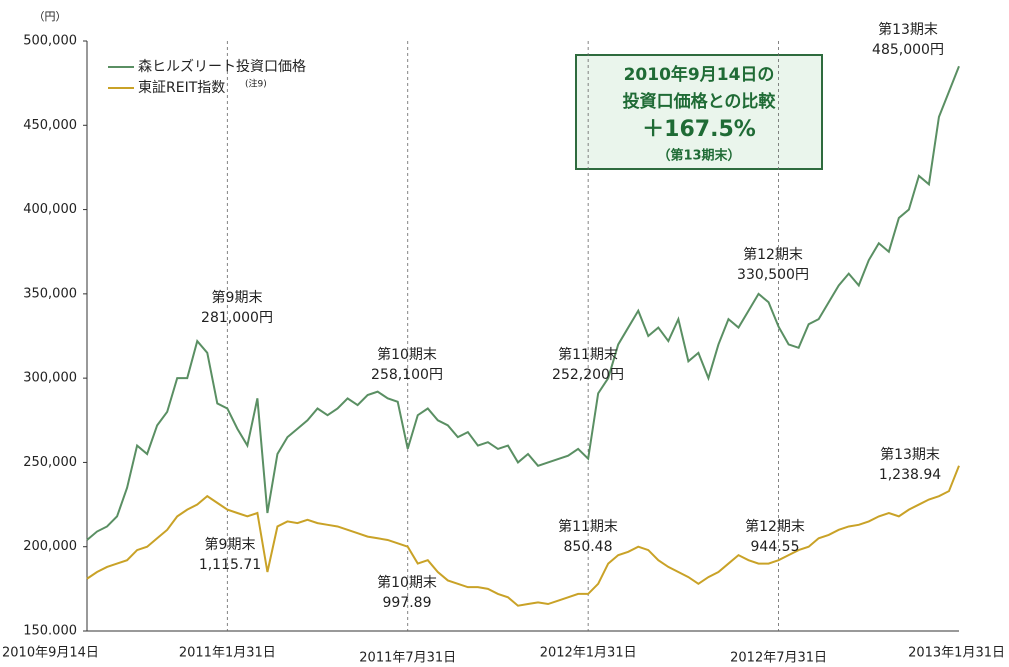 Image resolution: width=1009 pixels, height=667 pixels. I want to click on callout-text: 投資口価格との比較, so click(700, 101).